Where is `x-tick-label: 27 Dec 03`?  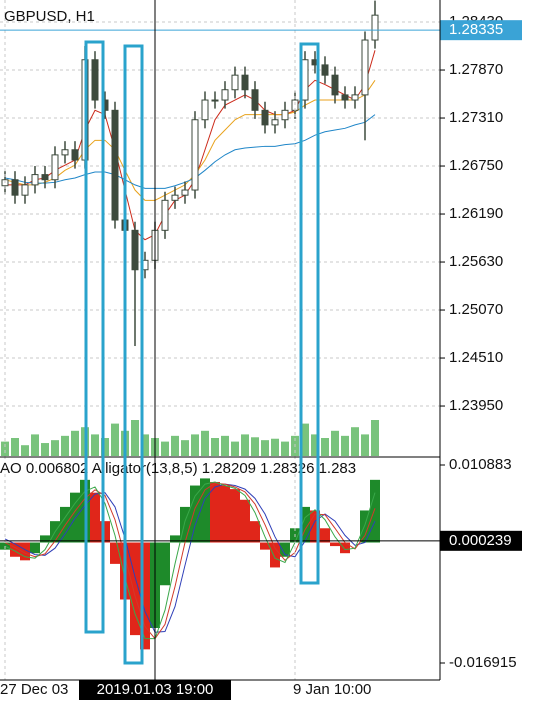 x-tick-label: 27 Dec 03 is located at coordinates (34, 689).